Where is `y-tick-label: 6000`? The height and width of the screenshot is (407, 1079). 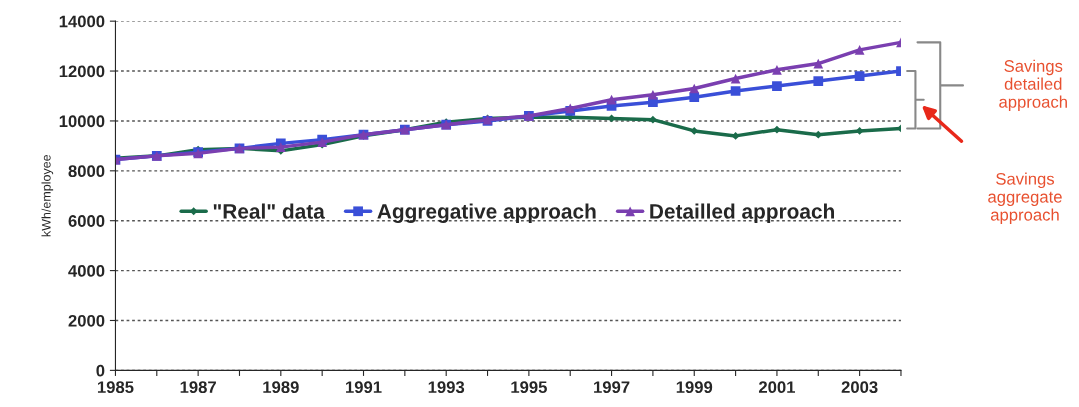 y-tick-label: 6000 is located at coordinates (86, 221).